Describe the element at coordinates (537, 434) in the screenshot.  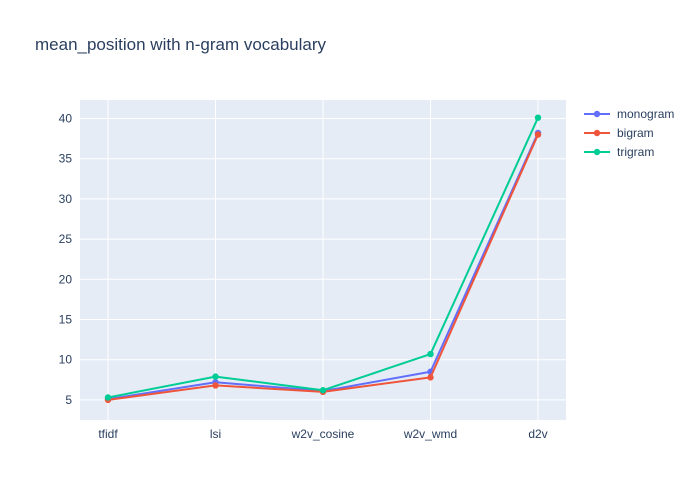
I see `x-tick-label: d2v` at that location.